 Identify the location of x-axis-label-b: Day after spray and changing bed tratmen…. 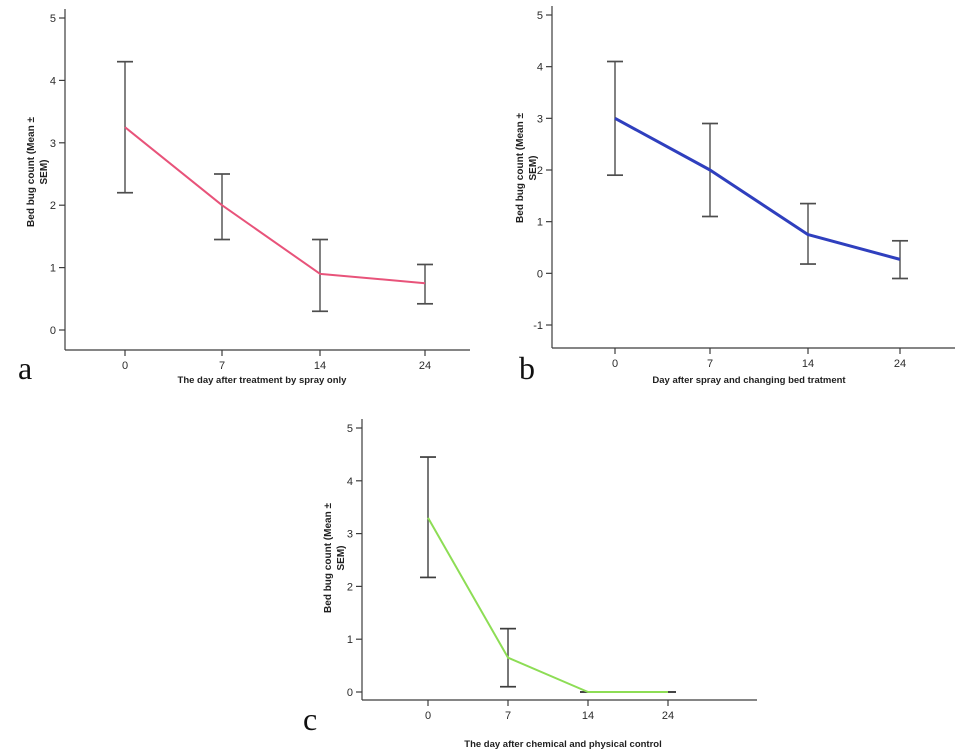
(749, 380).